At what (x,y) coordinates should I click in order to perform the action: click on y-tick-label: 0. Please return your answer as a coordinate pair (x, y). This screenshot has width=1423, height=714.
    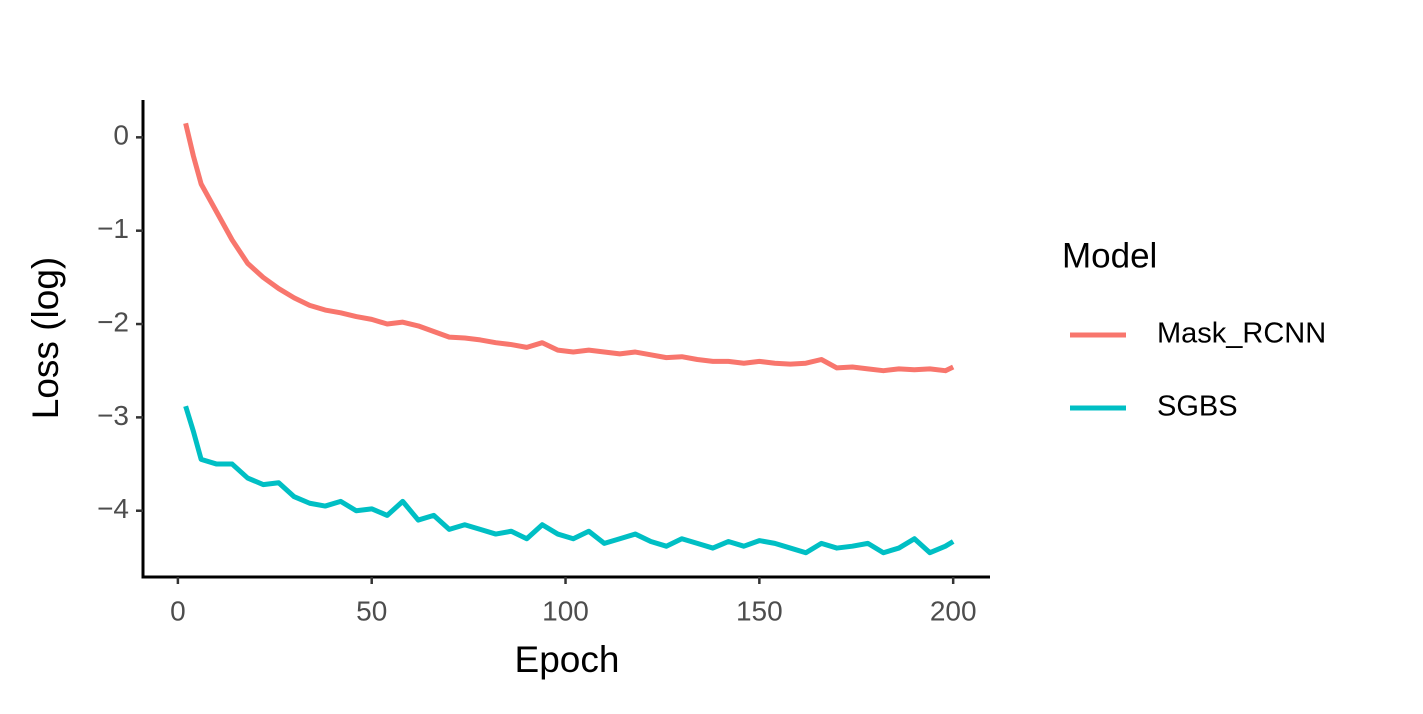
    Looking at the image, I should click on (121, 135).